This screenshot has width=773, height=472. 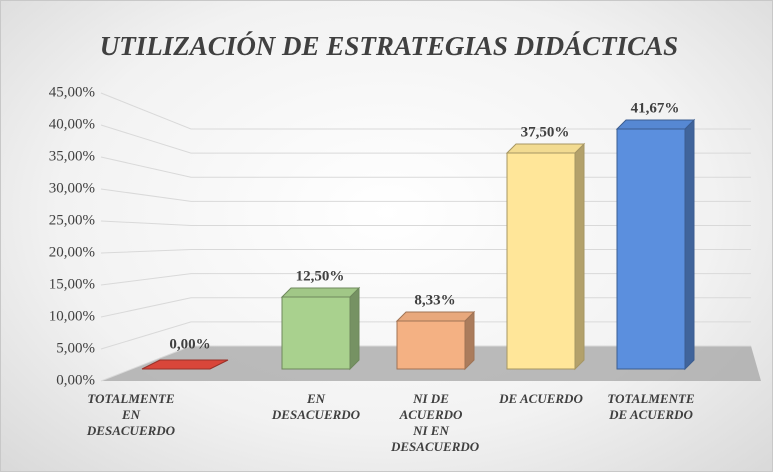 I want to click on data-label: 37,50%, so click(x=545, y=132).